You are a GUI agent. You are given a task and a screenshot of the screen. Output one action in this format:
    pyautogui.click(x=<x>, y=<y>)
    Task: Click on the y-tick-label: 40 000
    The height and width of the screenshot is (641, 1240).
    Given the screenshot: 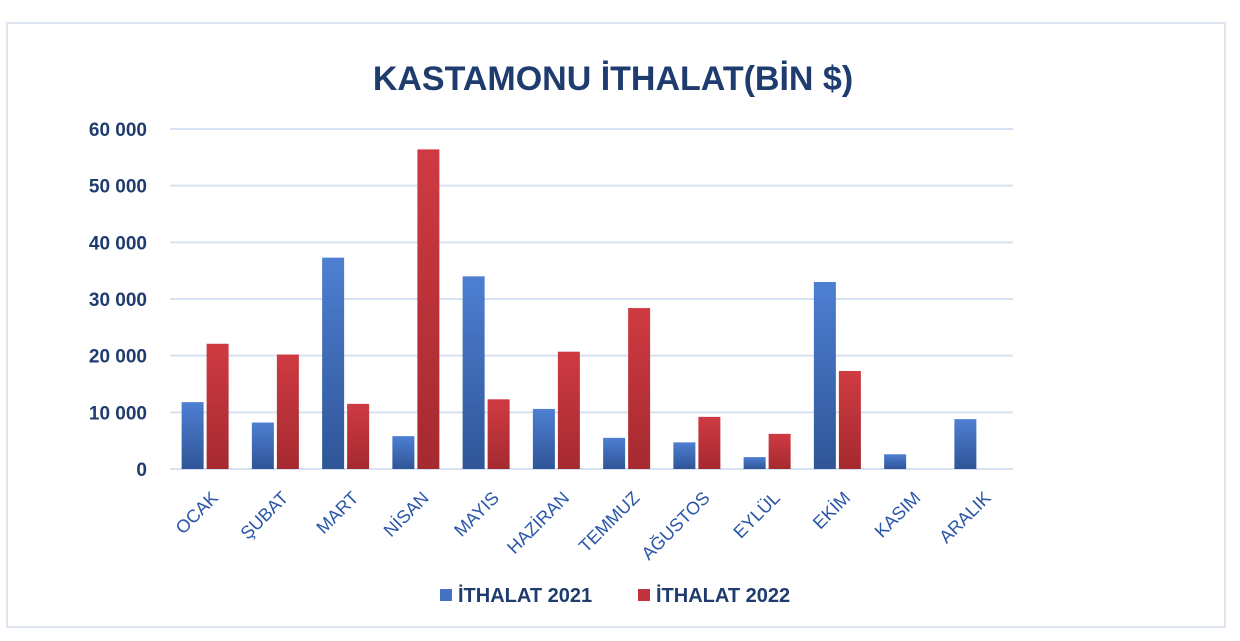 What is the action you would take?
    pyautogui.click(x=118, y=243)
    